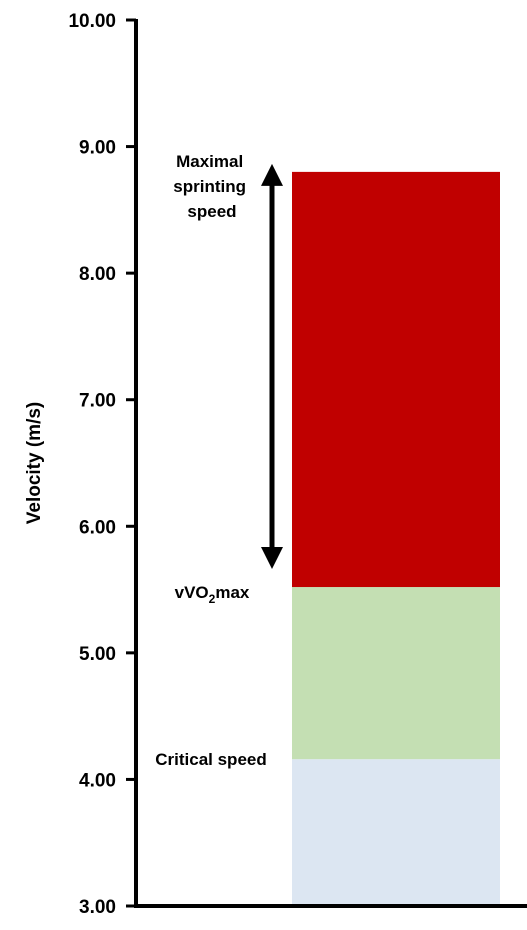  Describe the element at coordinates (97, 527) in the screenshot. I see `y-tick-label: 6.00` at that location.